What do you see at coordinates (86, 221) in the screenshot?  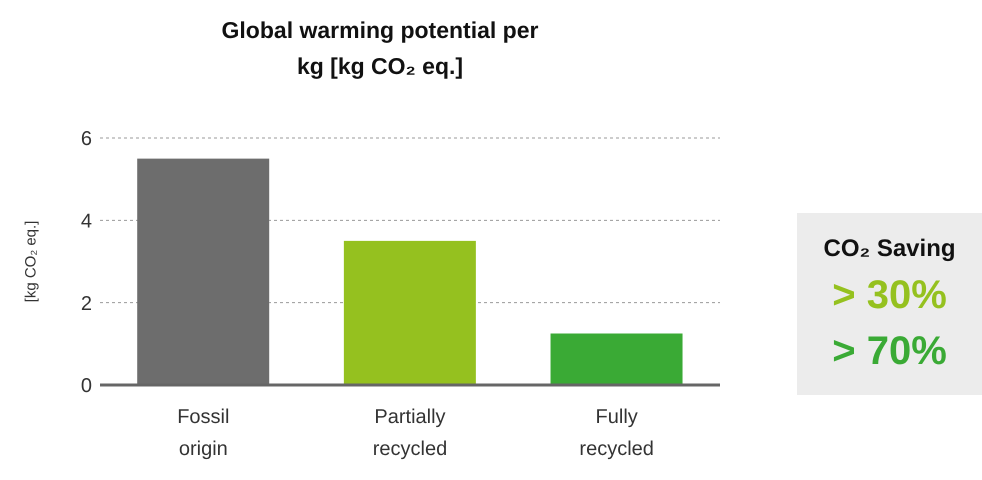 I see `y-tick-label: 4` at bounding box center [86, 221].